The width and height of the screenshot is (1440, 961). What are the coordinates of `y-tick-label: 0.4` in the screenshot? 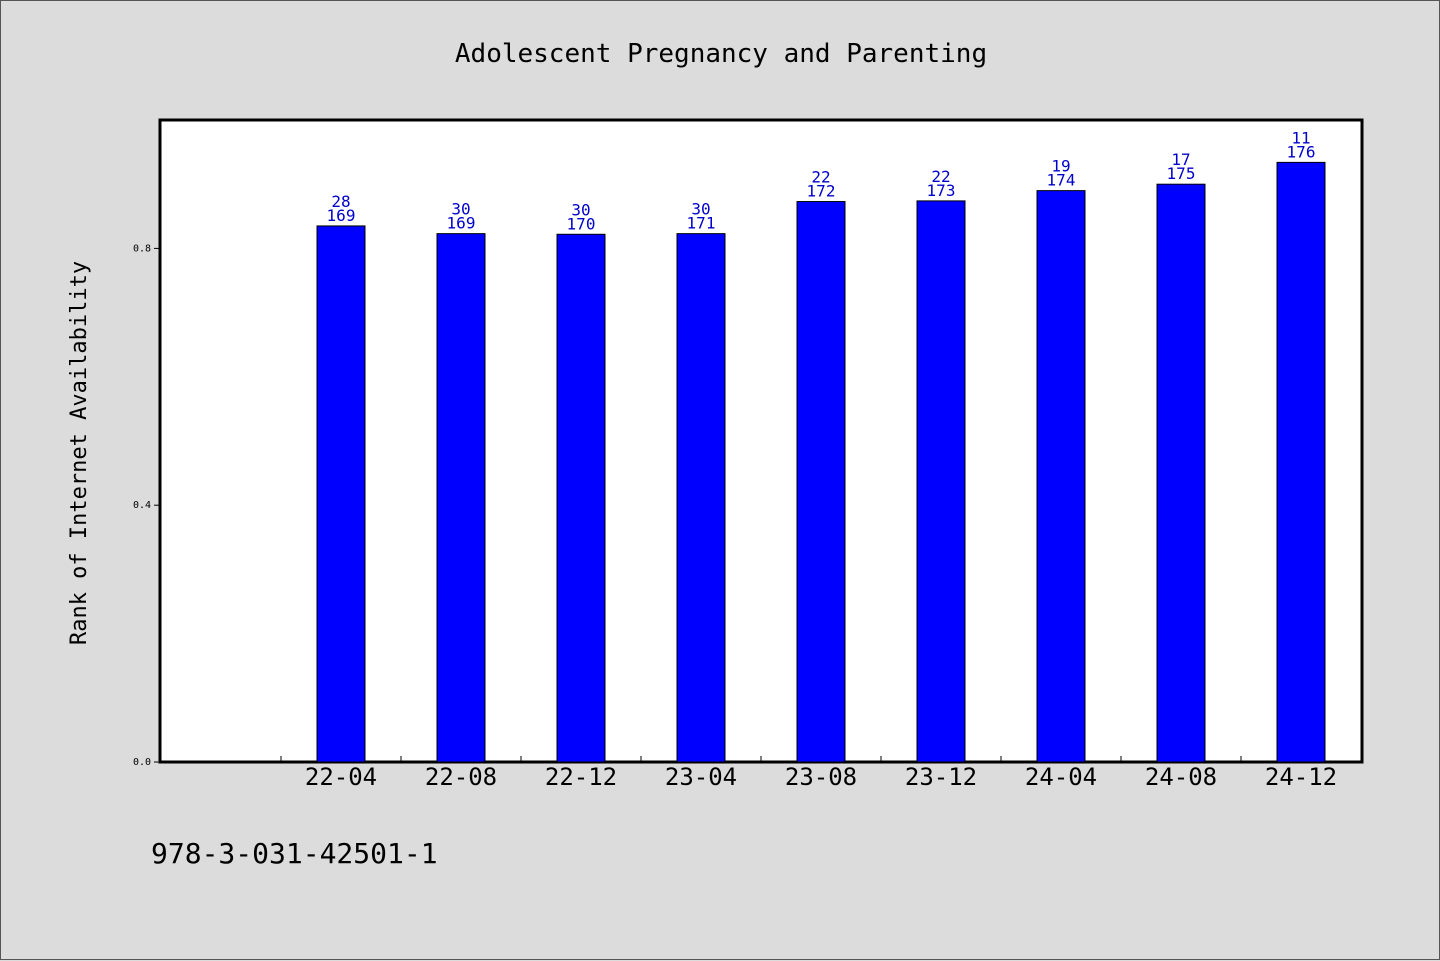 It's located at (142, 505).